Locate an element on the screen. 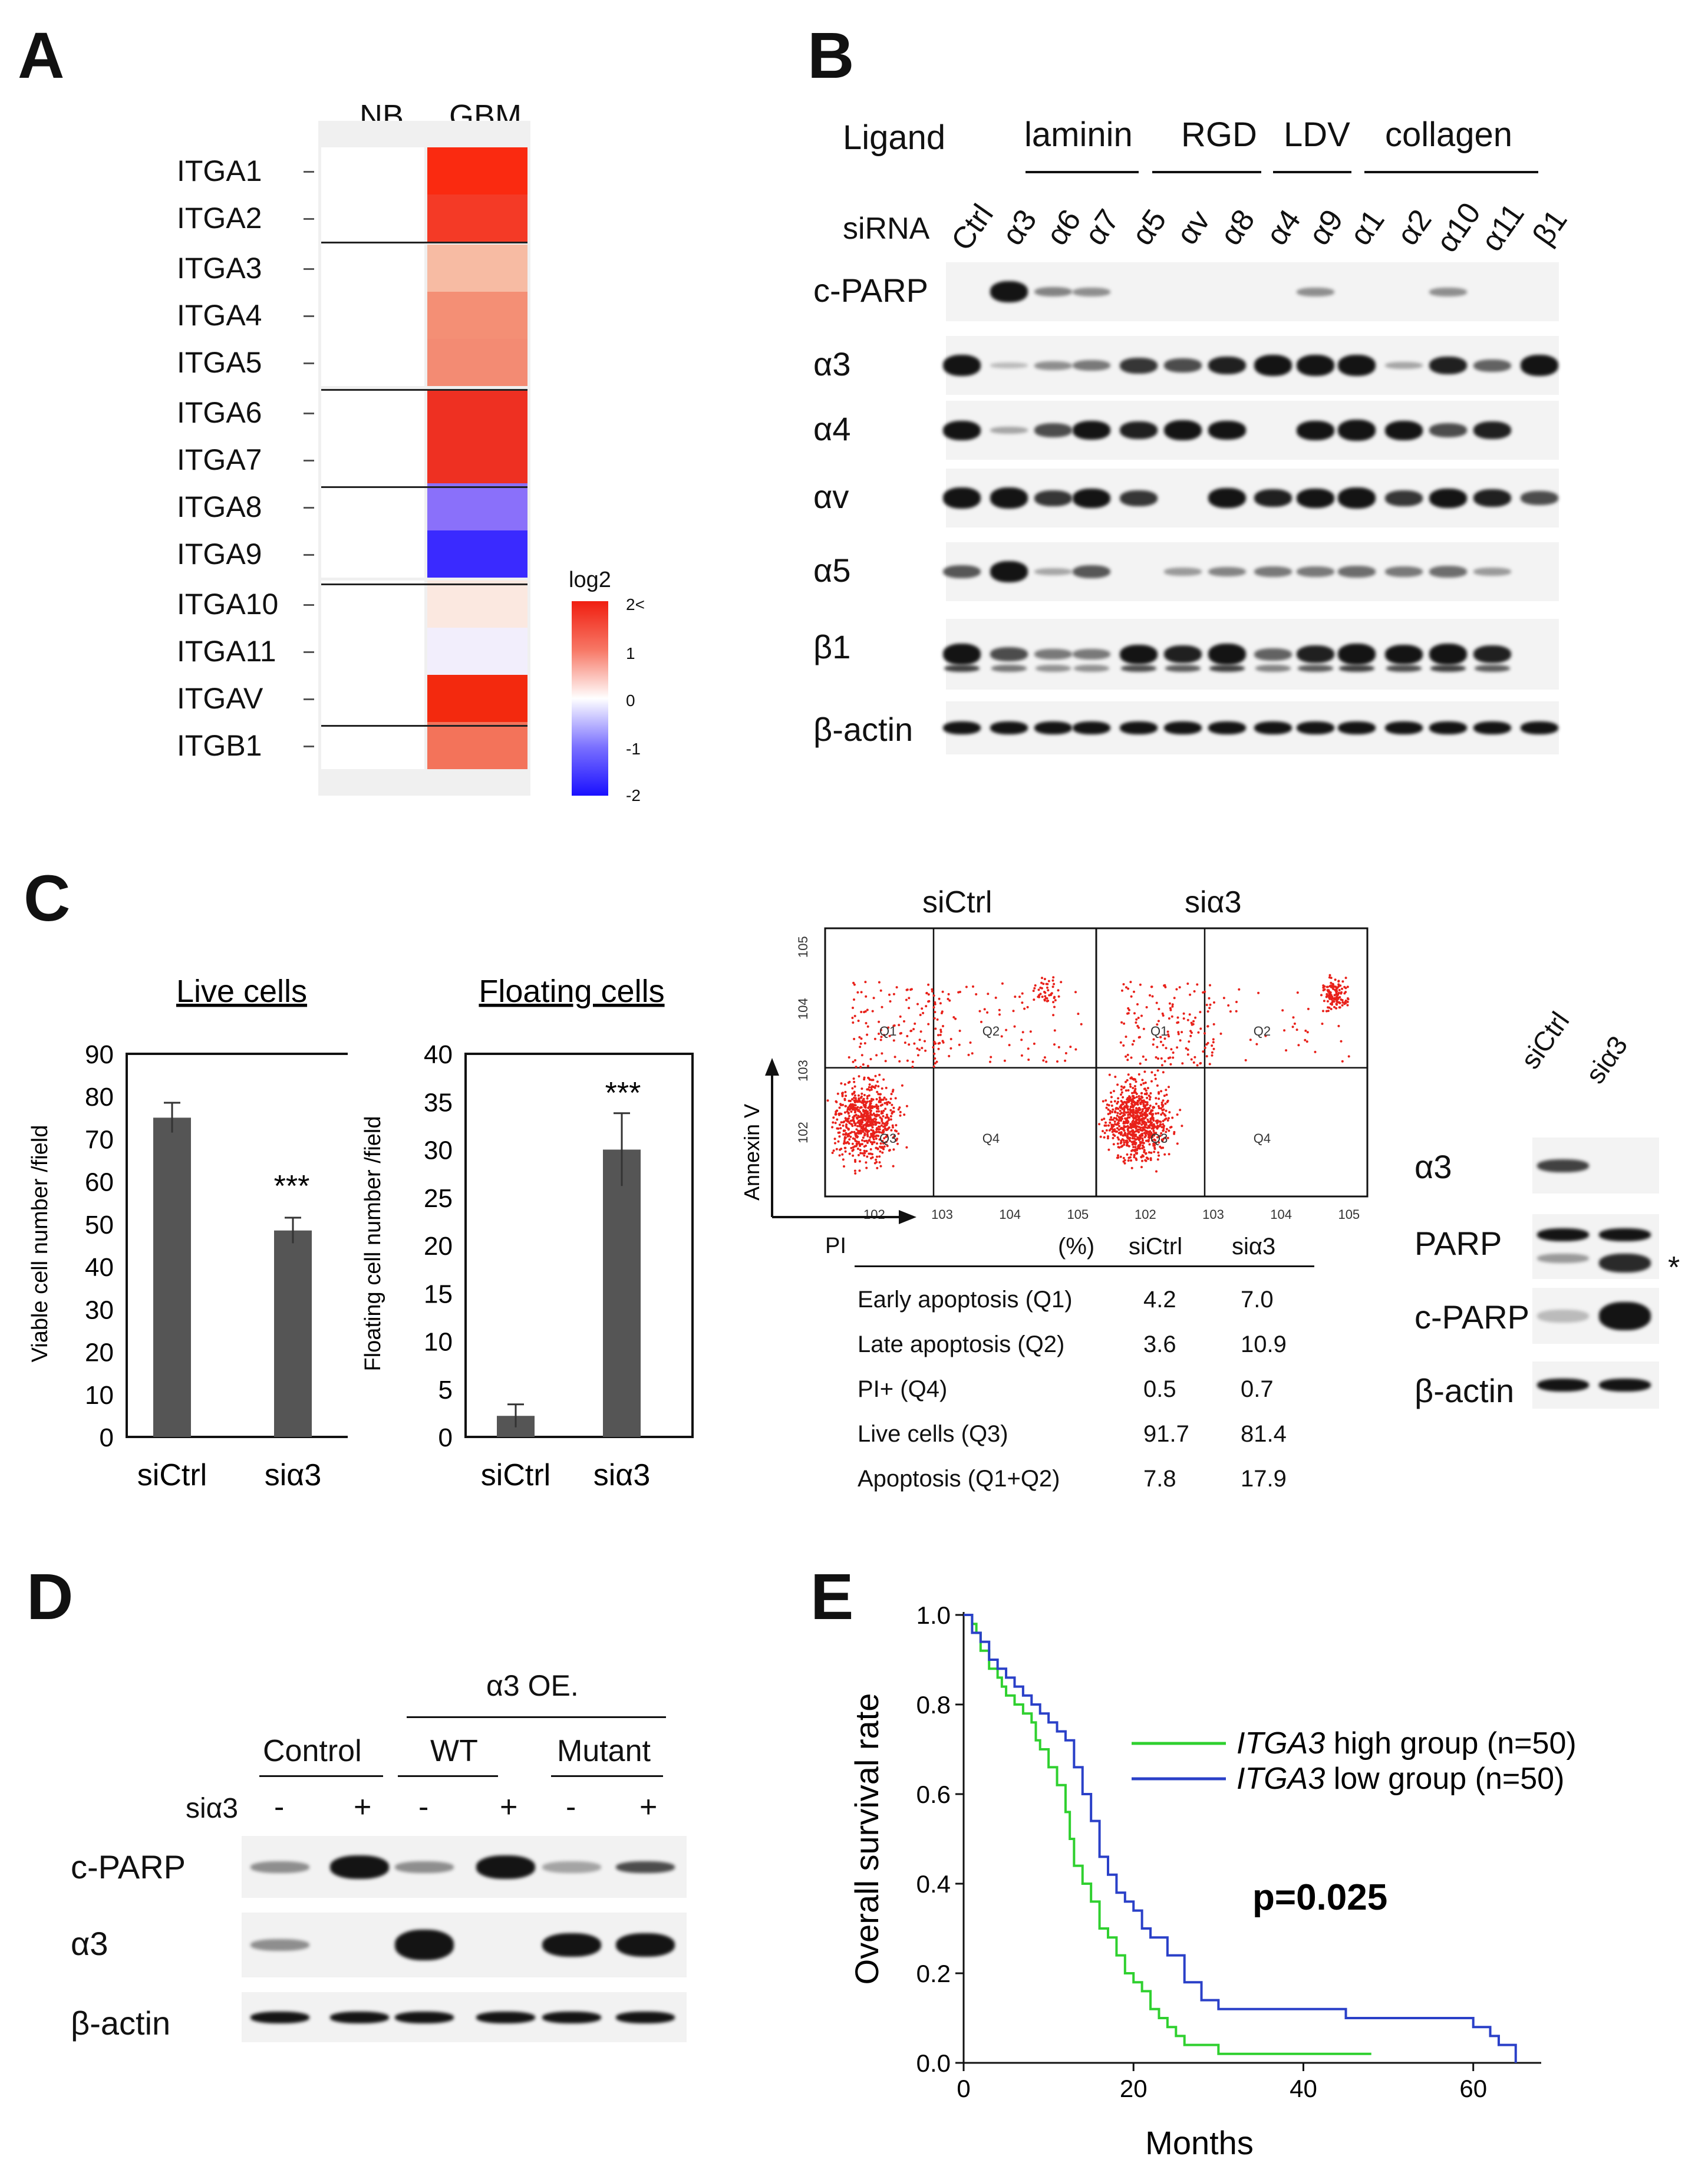 The height and width of the screenshot is (2166, 1708). km-x-tick-label: 0 is located at coordinates (963, 2088).